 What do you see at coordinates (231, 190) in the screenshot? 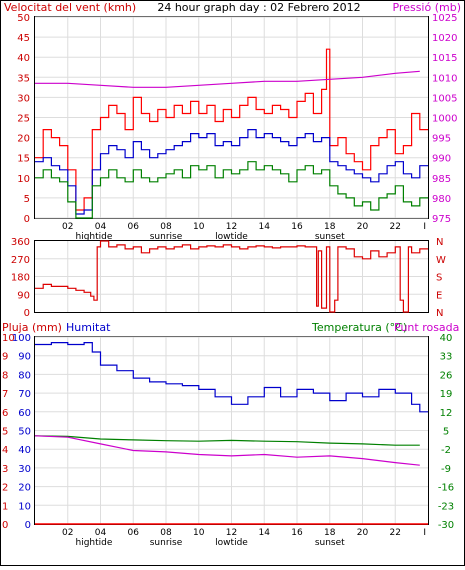
I see `series-line-minimum` at bounding box center [231, 190].